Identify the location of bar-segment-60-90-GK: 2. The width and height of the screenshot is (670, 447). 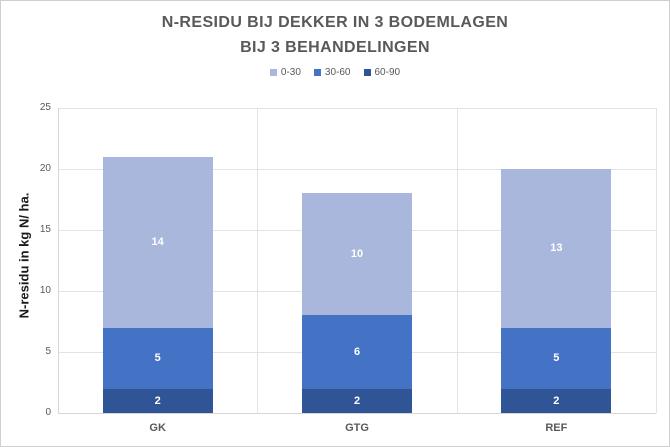
(157, 400).